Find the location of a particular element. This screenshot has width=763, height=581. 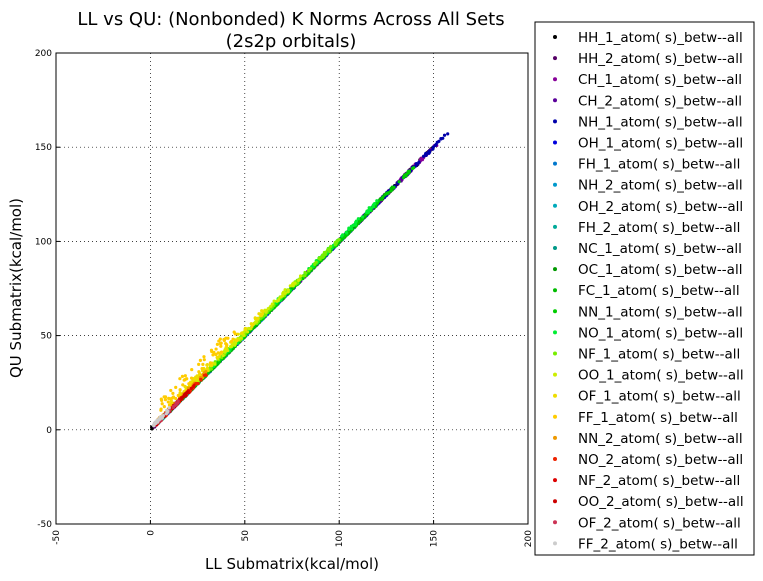

y-tick-label: 150 is located at coordinates (43, 148).